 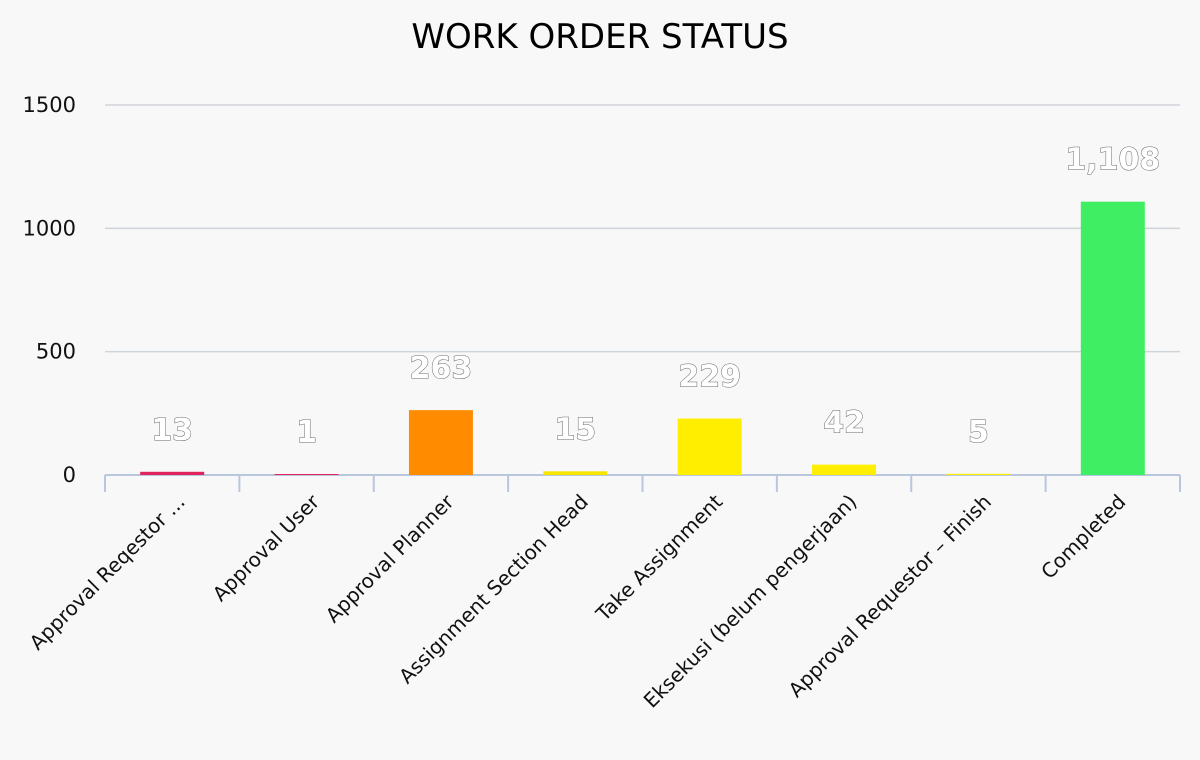 I want to click on data-label: 15, so click(x=575, y=429).